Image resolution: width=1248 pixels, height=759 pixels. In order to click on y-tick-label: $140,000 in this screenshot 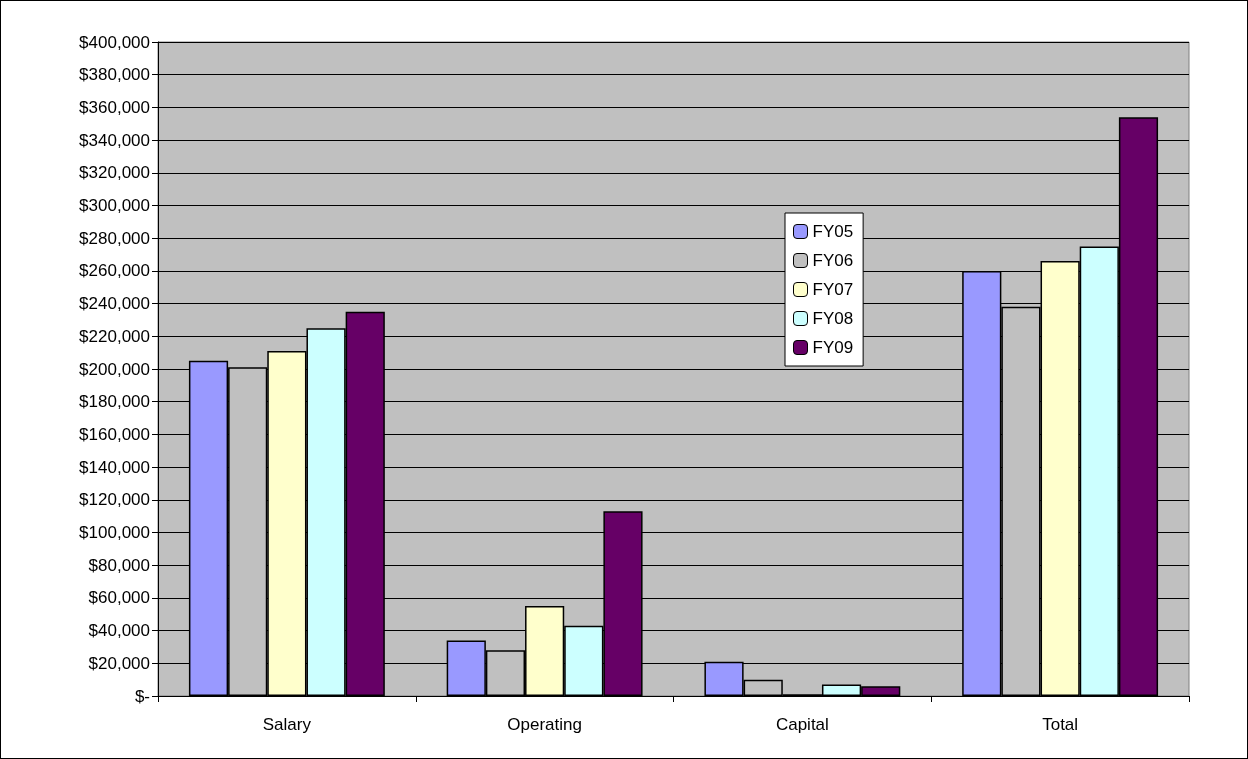, I will do `click(114, 467)`.